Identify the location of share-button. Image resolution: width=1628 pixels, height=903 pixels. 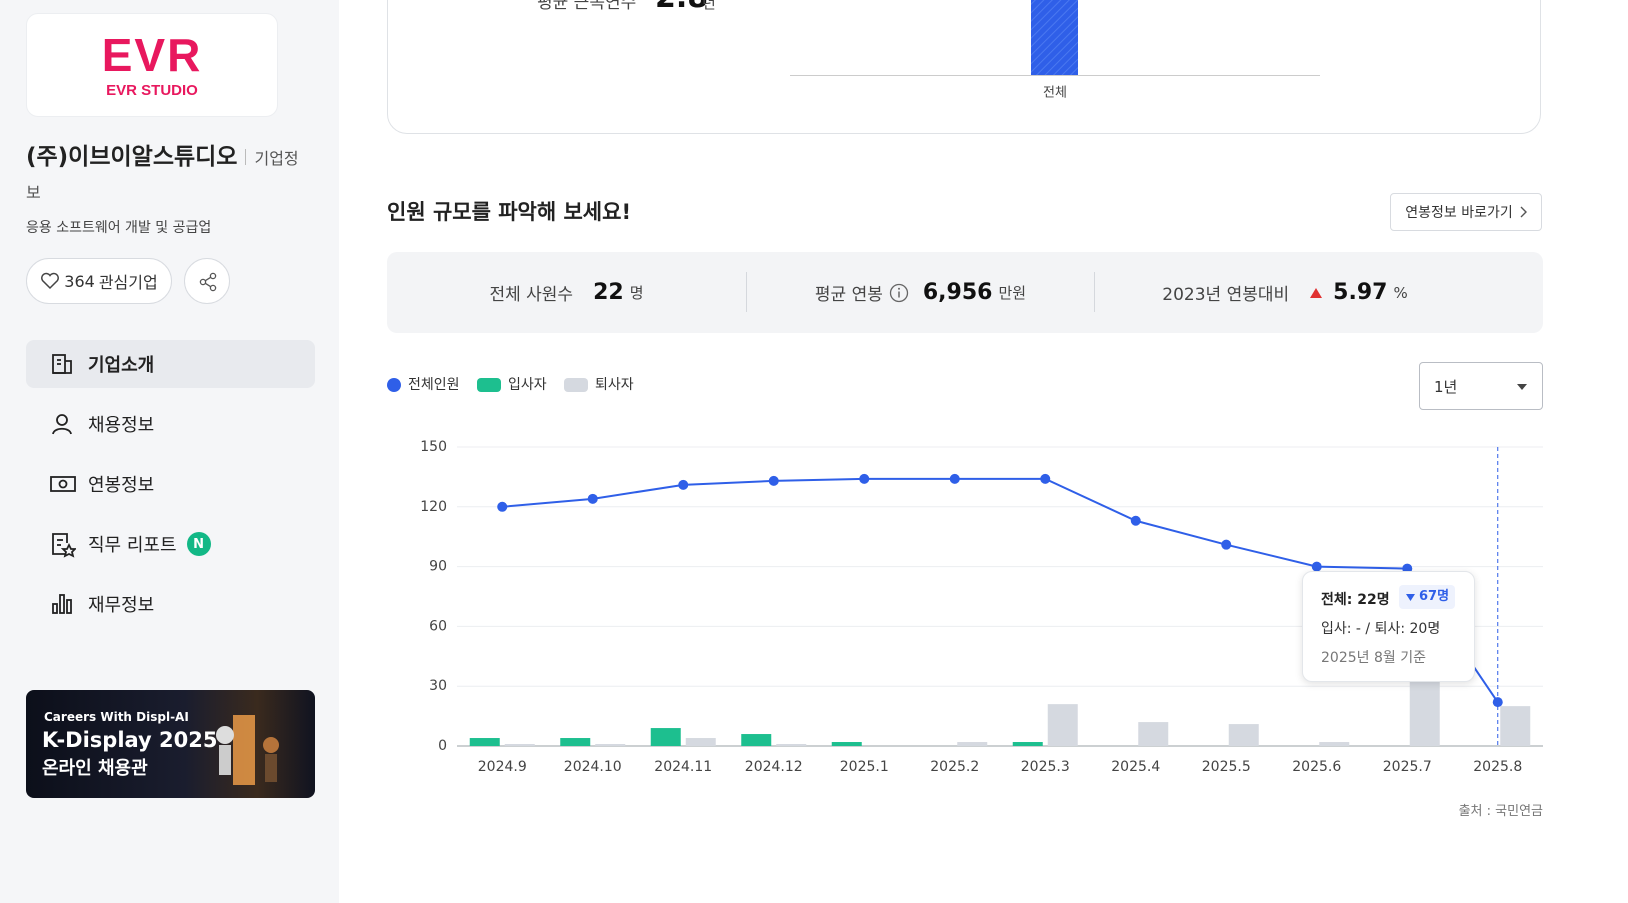
(207, 281).